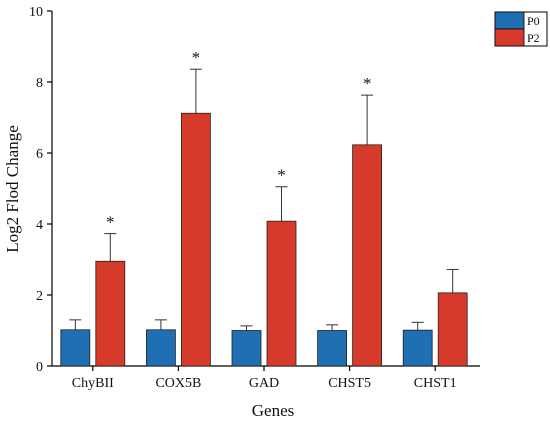  Describe the element at coordinates (39, 225) in the screenshot. I see `y-tick-label: 4` at that location.